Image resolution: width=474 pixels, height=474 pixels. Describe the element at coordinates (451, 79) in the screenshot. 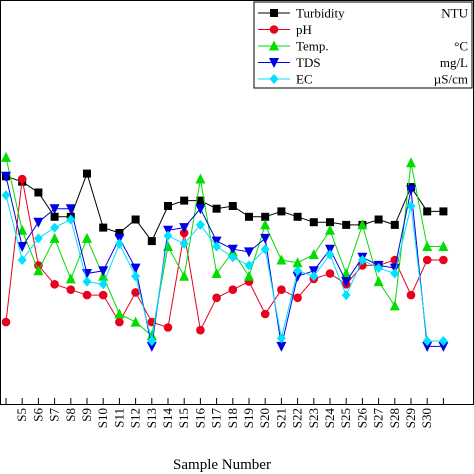

I see `legend-unit: µS/cm` at that location.